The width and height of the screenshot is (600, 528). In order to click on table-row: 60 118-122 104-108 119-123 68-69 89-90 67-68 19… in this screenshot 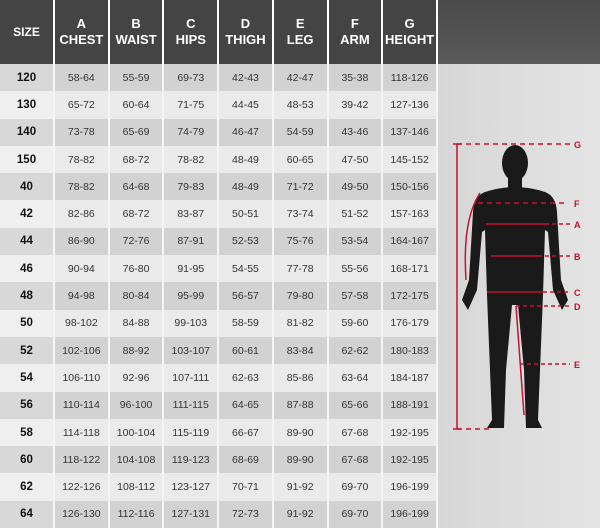, I will do `click(219, 460)`.